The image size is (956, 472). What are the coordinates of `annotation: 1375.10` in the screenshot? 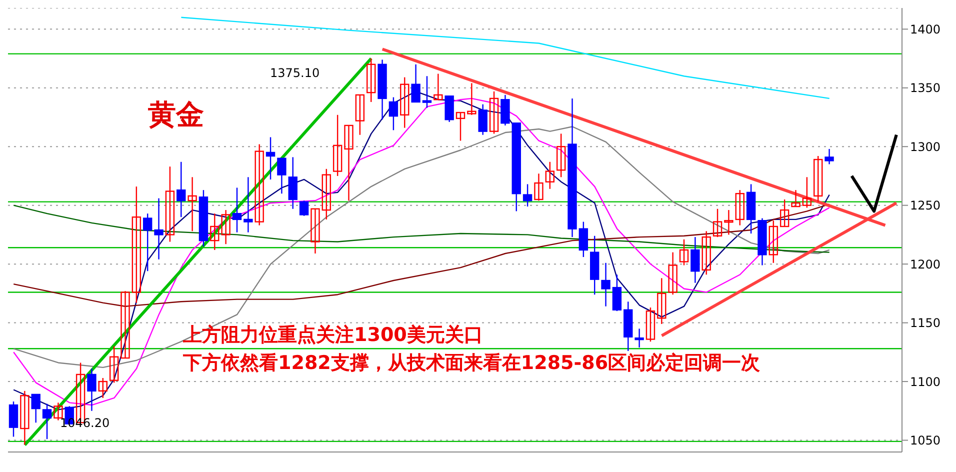 It's located at (295, 73).